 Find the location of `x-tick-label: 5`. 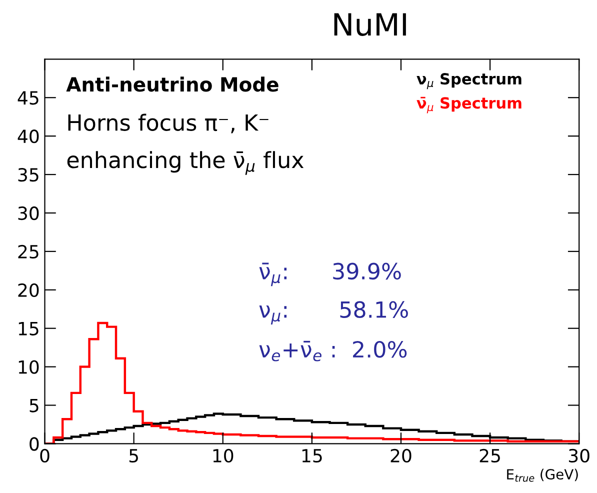

x-tick-label: 5 is located at coordinates (133, 456).